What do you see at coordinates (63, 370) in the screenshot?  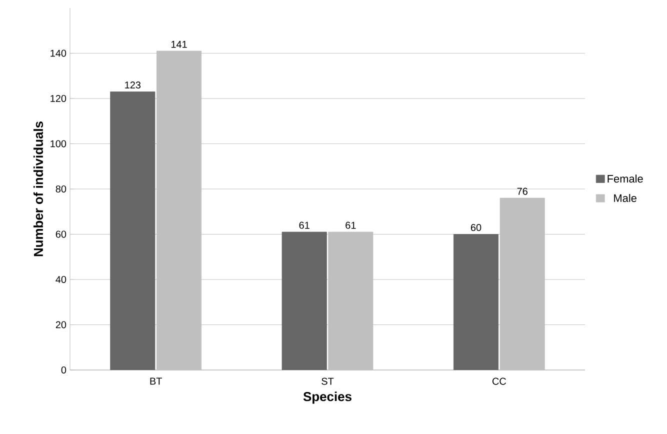 I see `y-tick-label: 0` at bounding box center [63, 370].